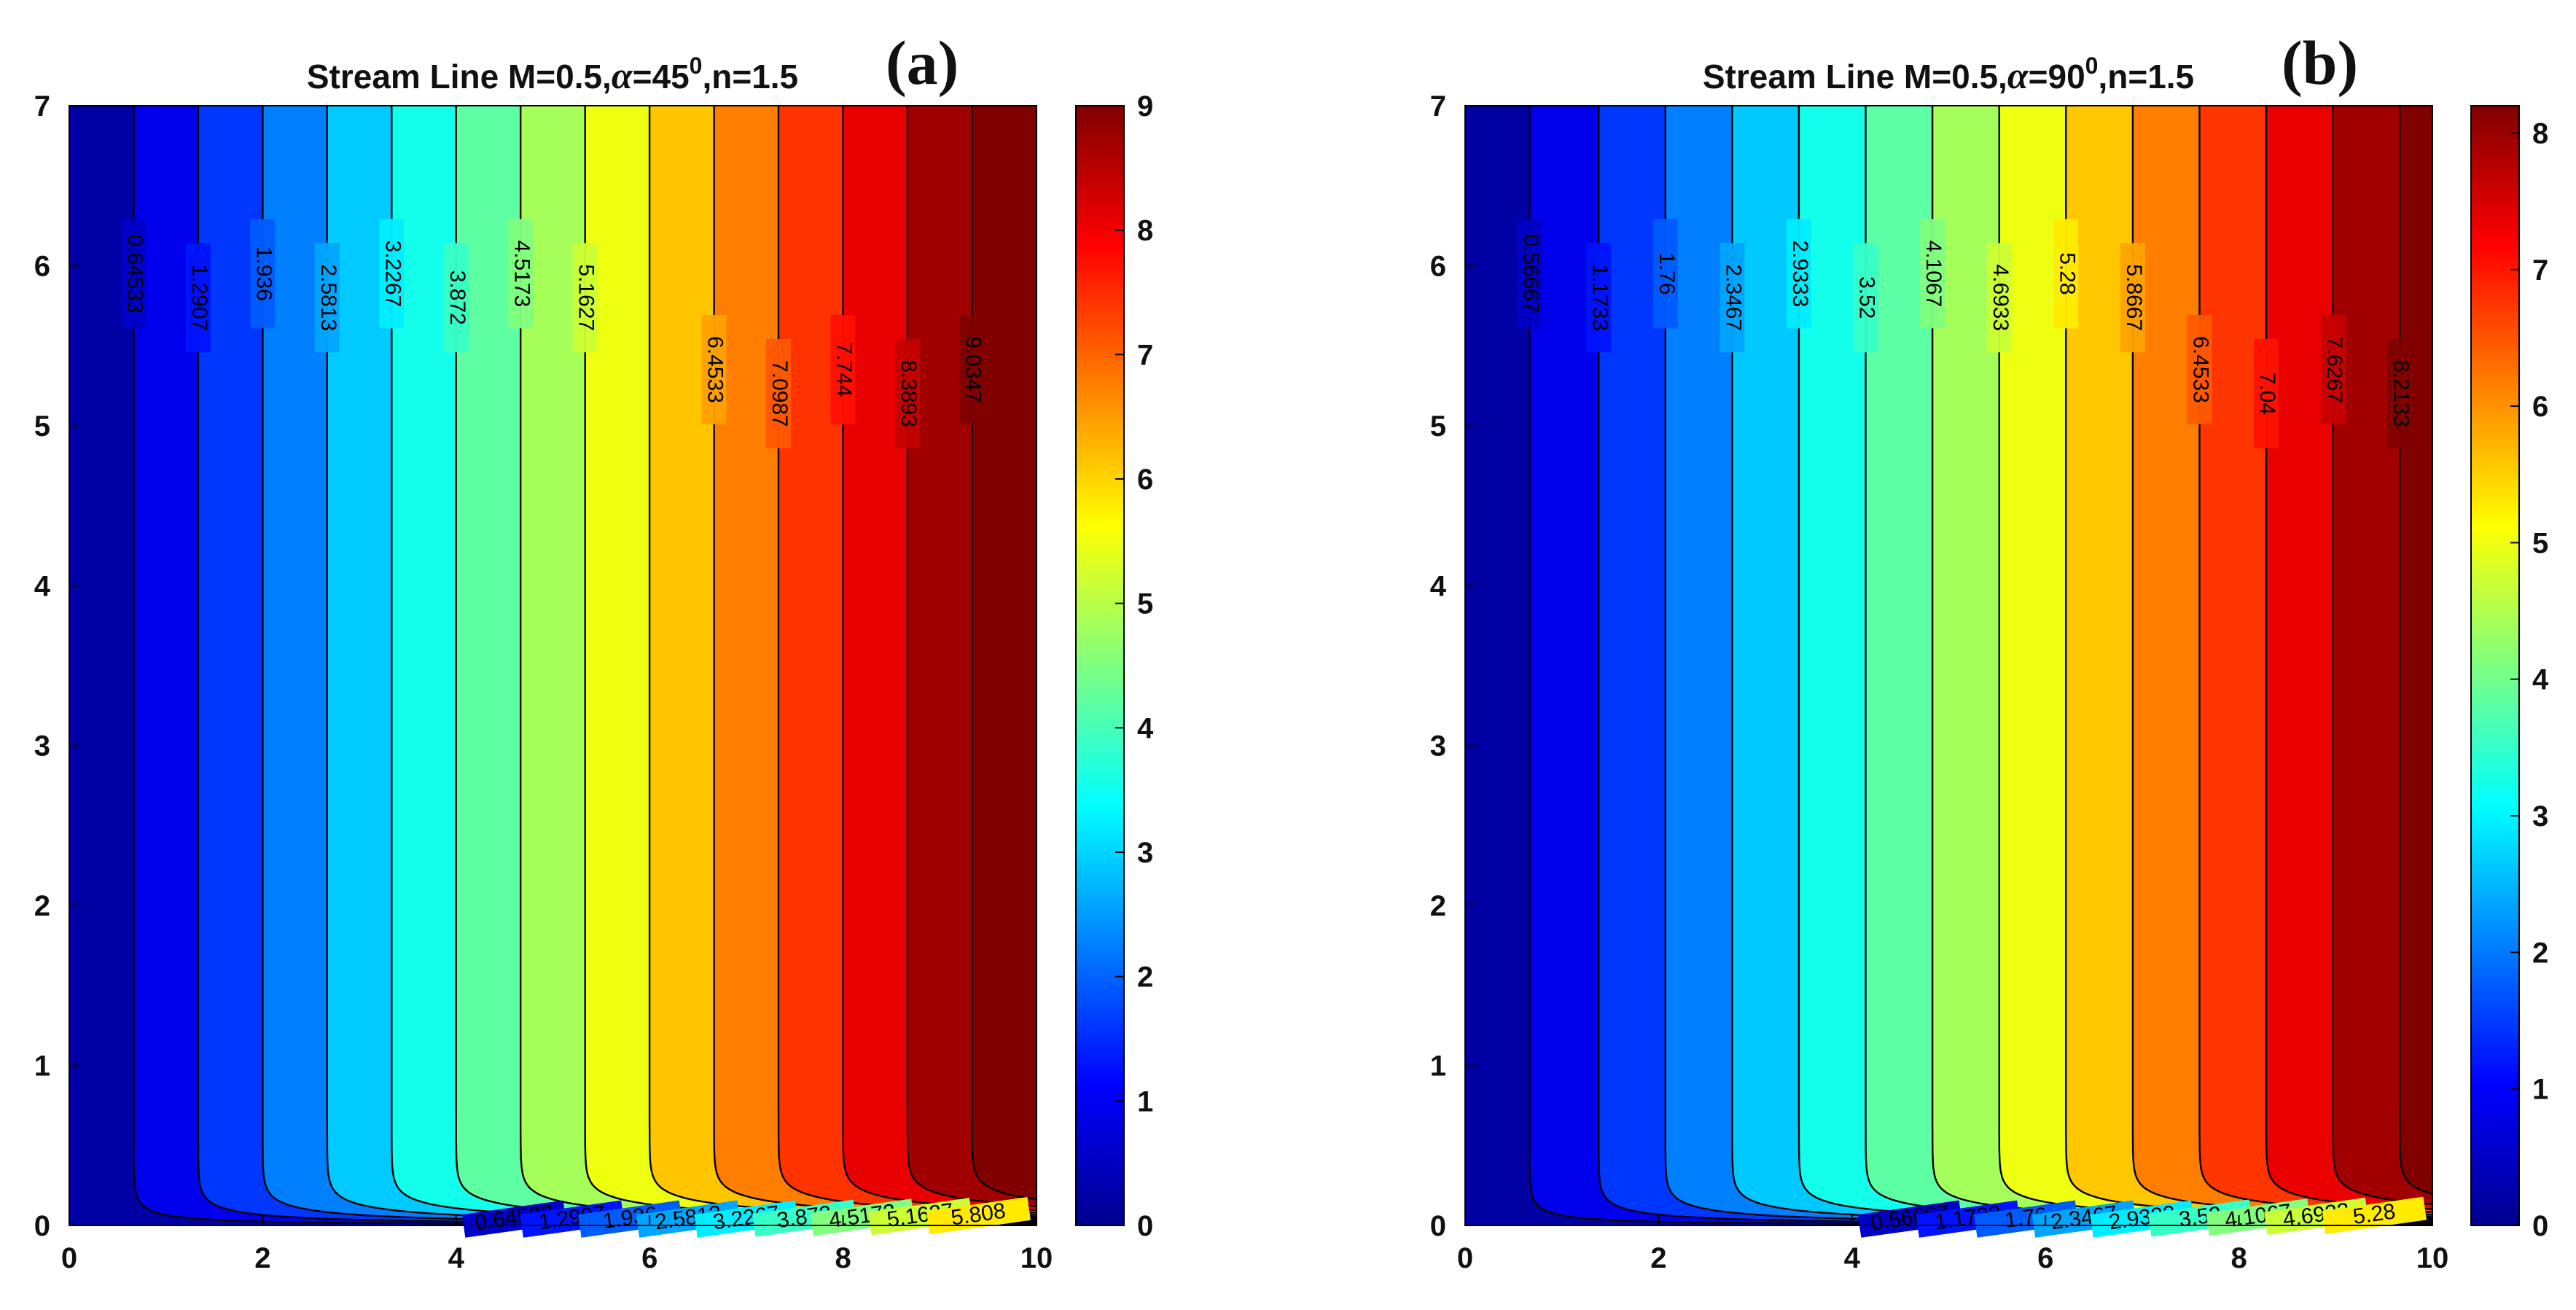 This screenshot has width=2576, height=1310. I want to click on y-tick-label: 1, so click(1438, 1066).